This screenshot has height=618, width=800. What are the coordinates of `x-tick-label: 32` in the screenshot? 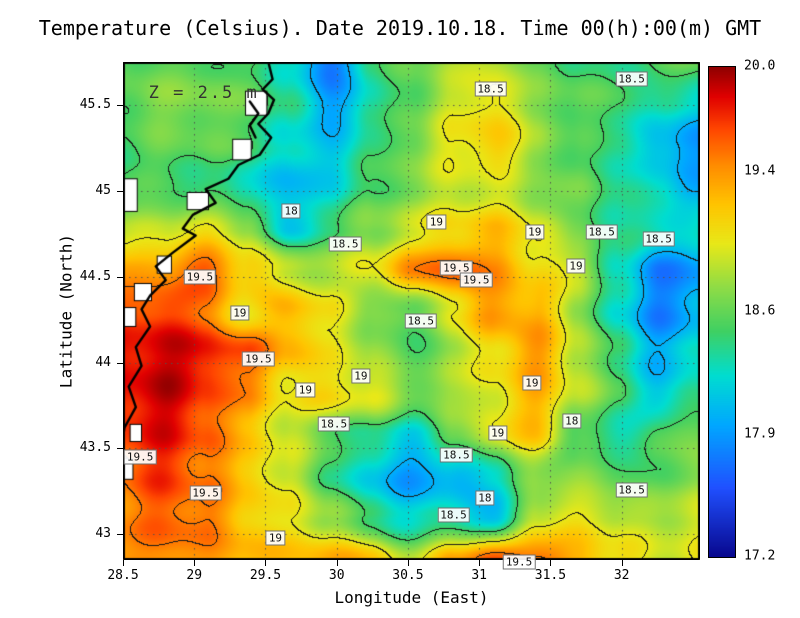 It's located at (621, 575).